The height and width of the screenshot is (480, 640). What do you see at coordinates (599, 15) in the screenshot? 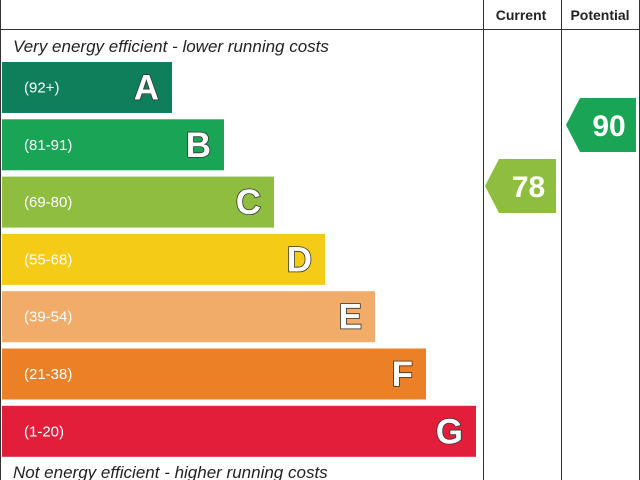
I see `potential-column-header: Potential` at bounding box center [599, 15].